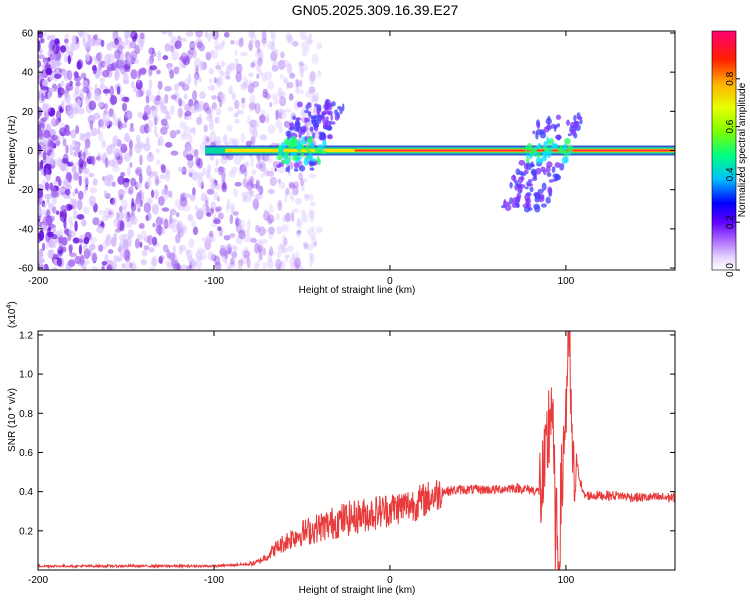 This screenshot has height=600, width=750. Describe the element at coordinates (12, 150) in the screenshot. I see `spectrogram-y-label: Frequency (Hz)` at that location.